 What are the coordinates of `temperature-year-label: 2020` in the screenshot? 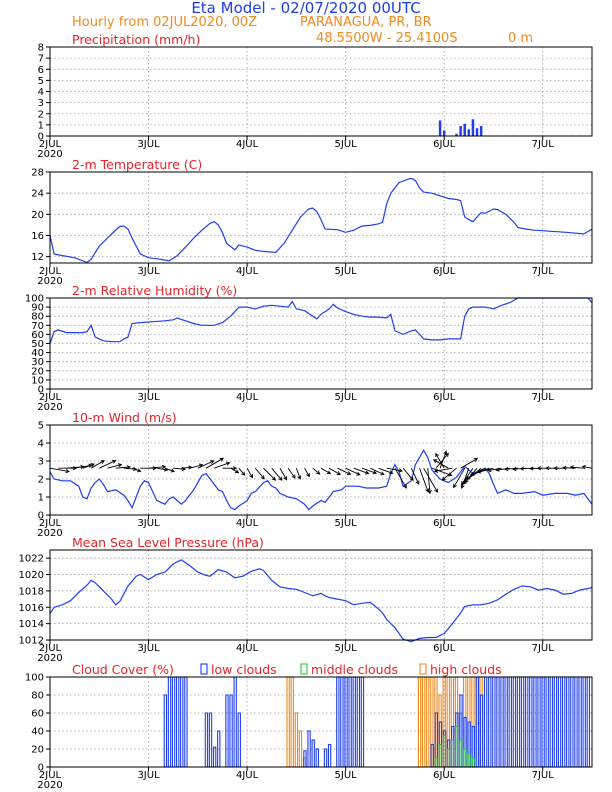 It's located at (49, 281).